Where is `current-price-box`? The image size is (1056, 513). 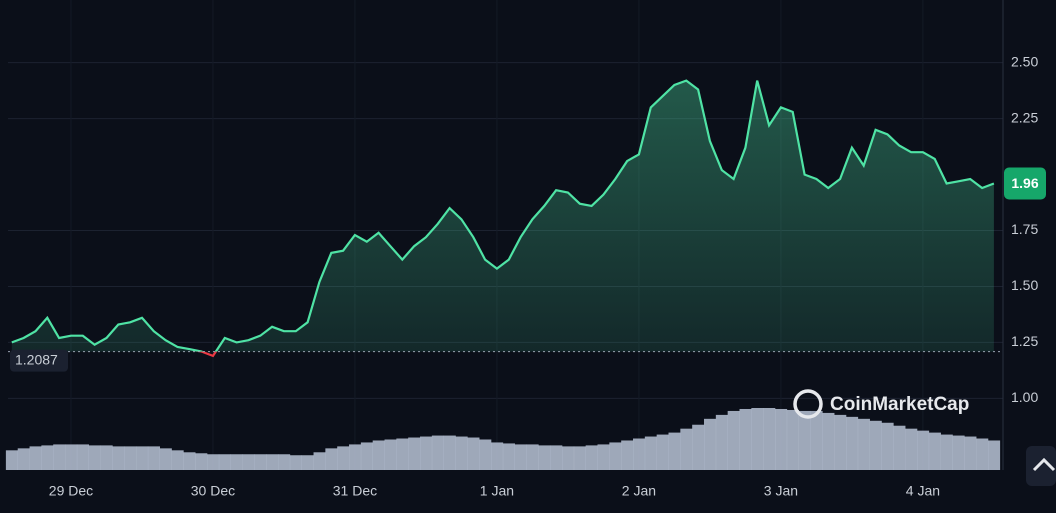 current-price-box is located at coordinates (1025, 183).